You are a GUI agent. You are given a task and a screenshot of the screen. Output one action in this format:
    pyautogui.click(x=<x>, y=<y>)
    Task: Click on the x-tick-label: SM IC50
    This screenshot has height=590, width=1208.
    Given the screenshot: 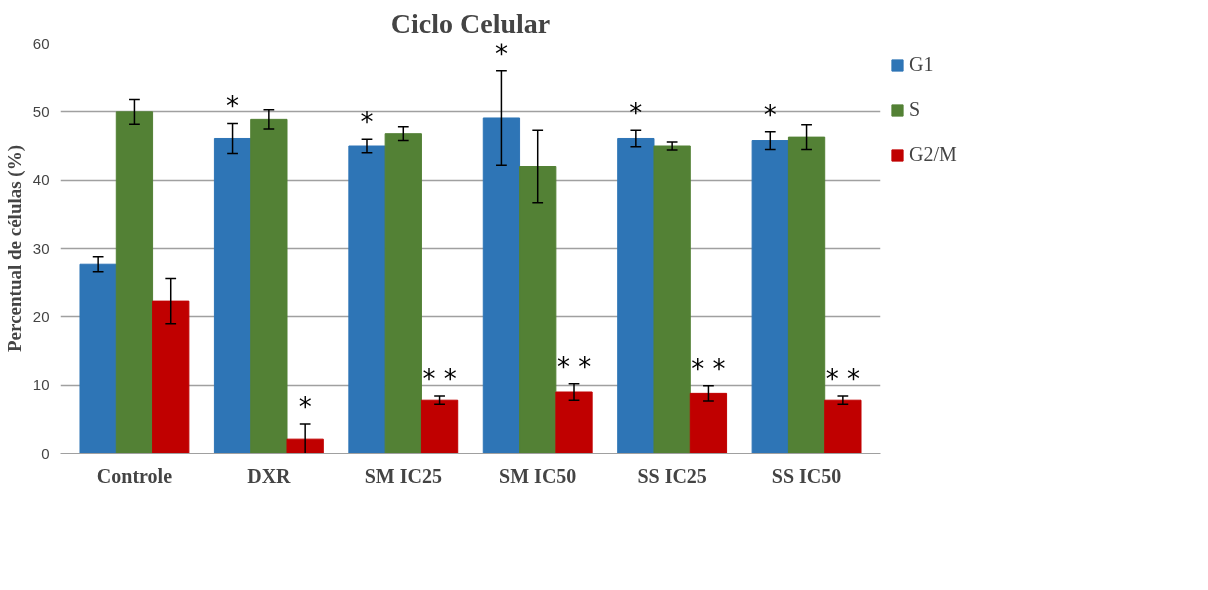 What is the action you would take?
    pyautogui.click(x=538, y=475)
    